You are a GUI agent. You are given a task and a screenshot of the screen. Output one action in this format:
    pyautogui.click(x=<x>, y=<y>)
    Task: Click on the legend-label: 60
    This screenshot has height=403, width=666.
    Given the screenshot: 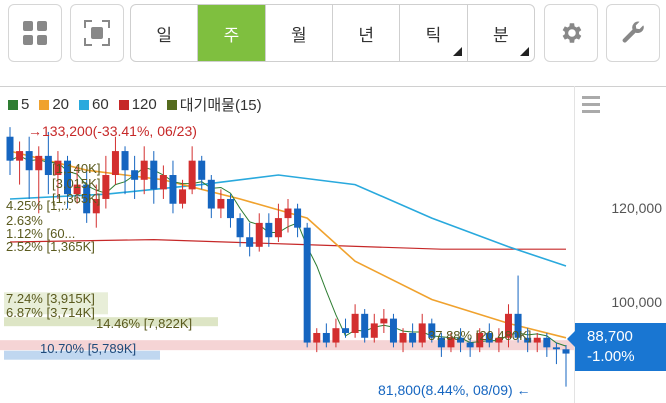 What is the action you would take?
    pyautogui.click(x=100, y=104)
    